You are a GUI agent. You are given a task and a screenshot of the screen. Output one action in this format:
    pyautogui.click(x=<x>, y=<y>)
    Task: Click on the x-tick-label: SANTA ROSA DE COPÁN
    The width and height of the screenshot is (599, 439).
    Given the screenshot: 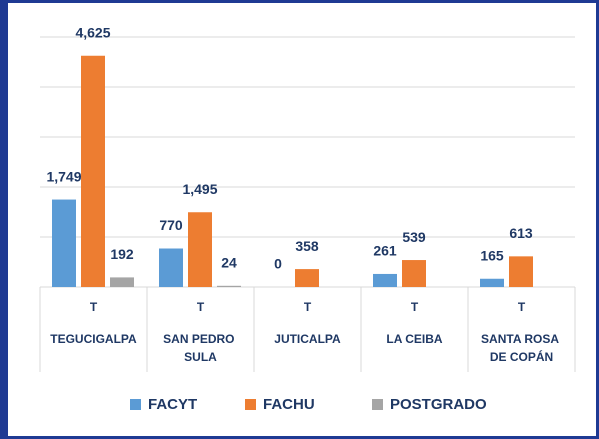 What is the action you would take?
    pyautogui.click(x=521, y=348)
    